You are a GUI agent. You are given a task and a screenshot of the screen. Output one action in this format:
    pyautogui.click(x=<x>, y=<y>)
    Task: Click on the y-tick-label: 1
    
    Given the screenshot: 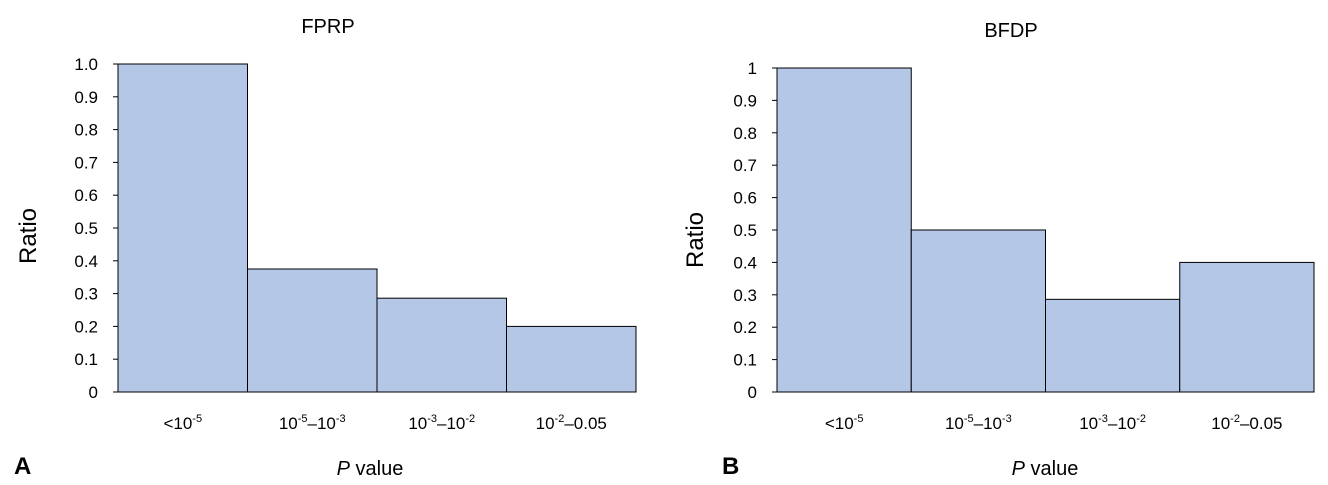 What is the action you would take?
    pyautogui.click(x=752, y=68)
    